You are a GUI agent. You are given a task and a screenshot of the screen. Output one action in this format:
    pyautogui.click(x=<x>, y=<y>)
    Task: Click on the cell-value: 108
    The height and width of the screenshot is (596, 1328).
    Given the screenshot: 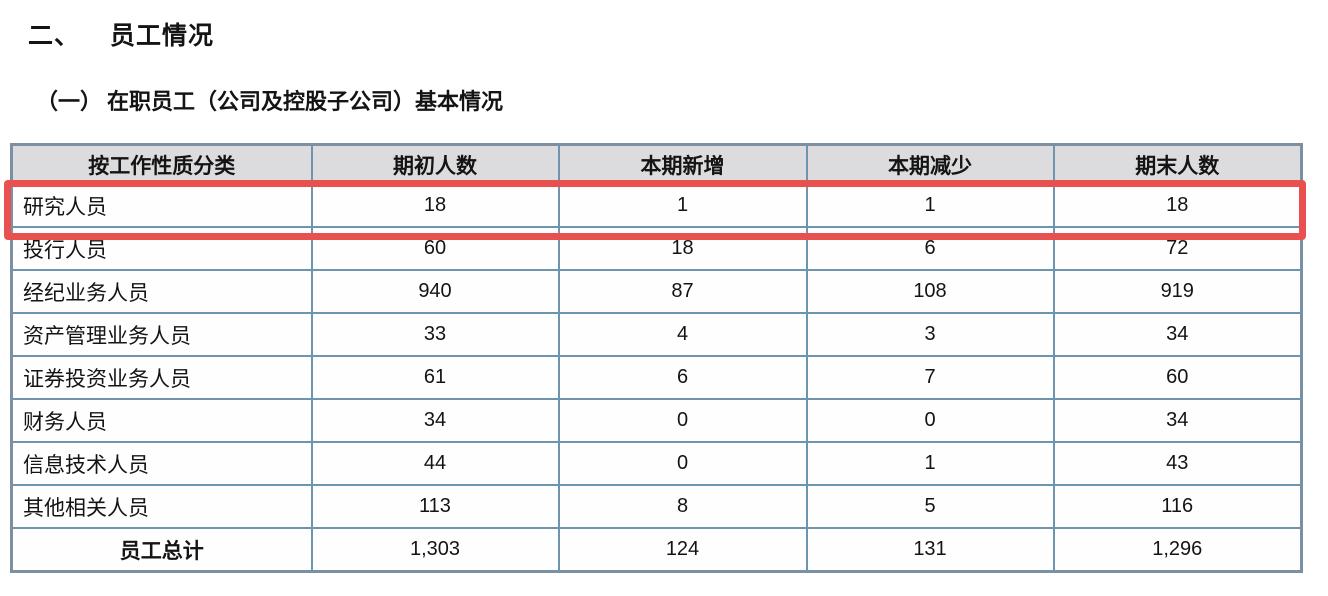 What is the action you would take?
    pyautogui.click(x=930, y=291)
    